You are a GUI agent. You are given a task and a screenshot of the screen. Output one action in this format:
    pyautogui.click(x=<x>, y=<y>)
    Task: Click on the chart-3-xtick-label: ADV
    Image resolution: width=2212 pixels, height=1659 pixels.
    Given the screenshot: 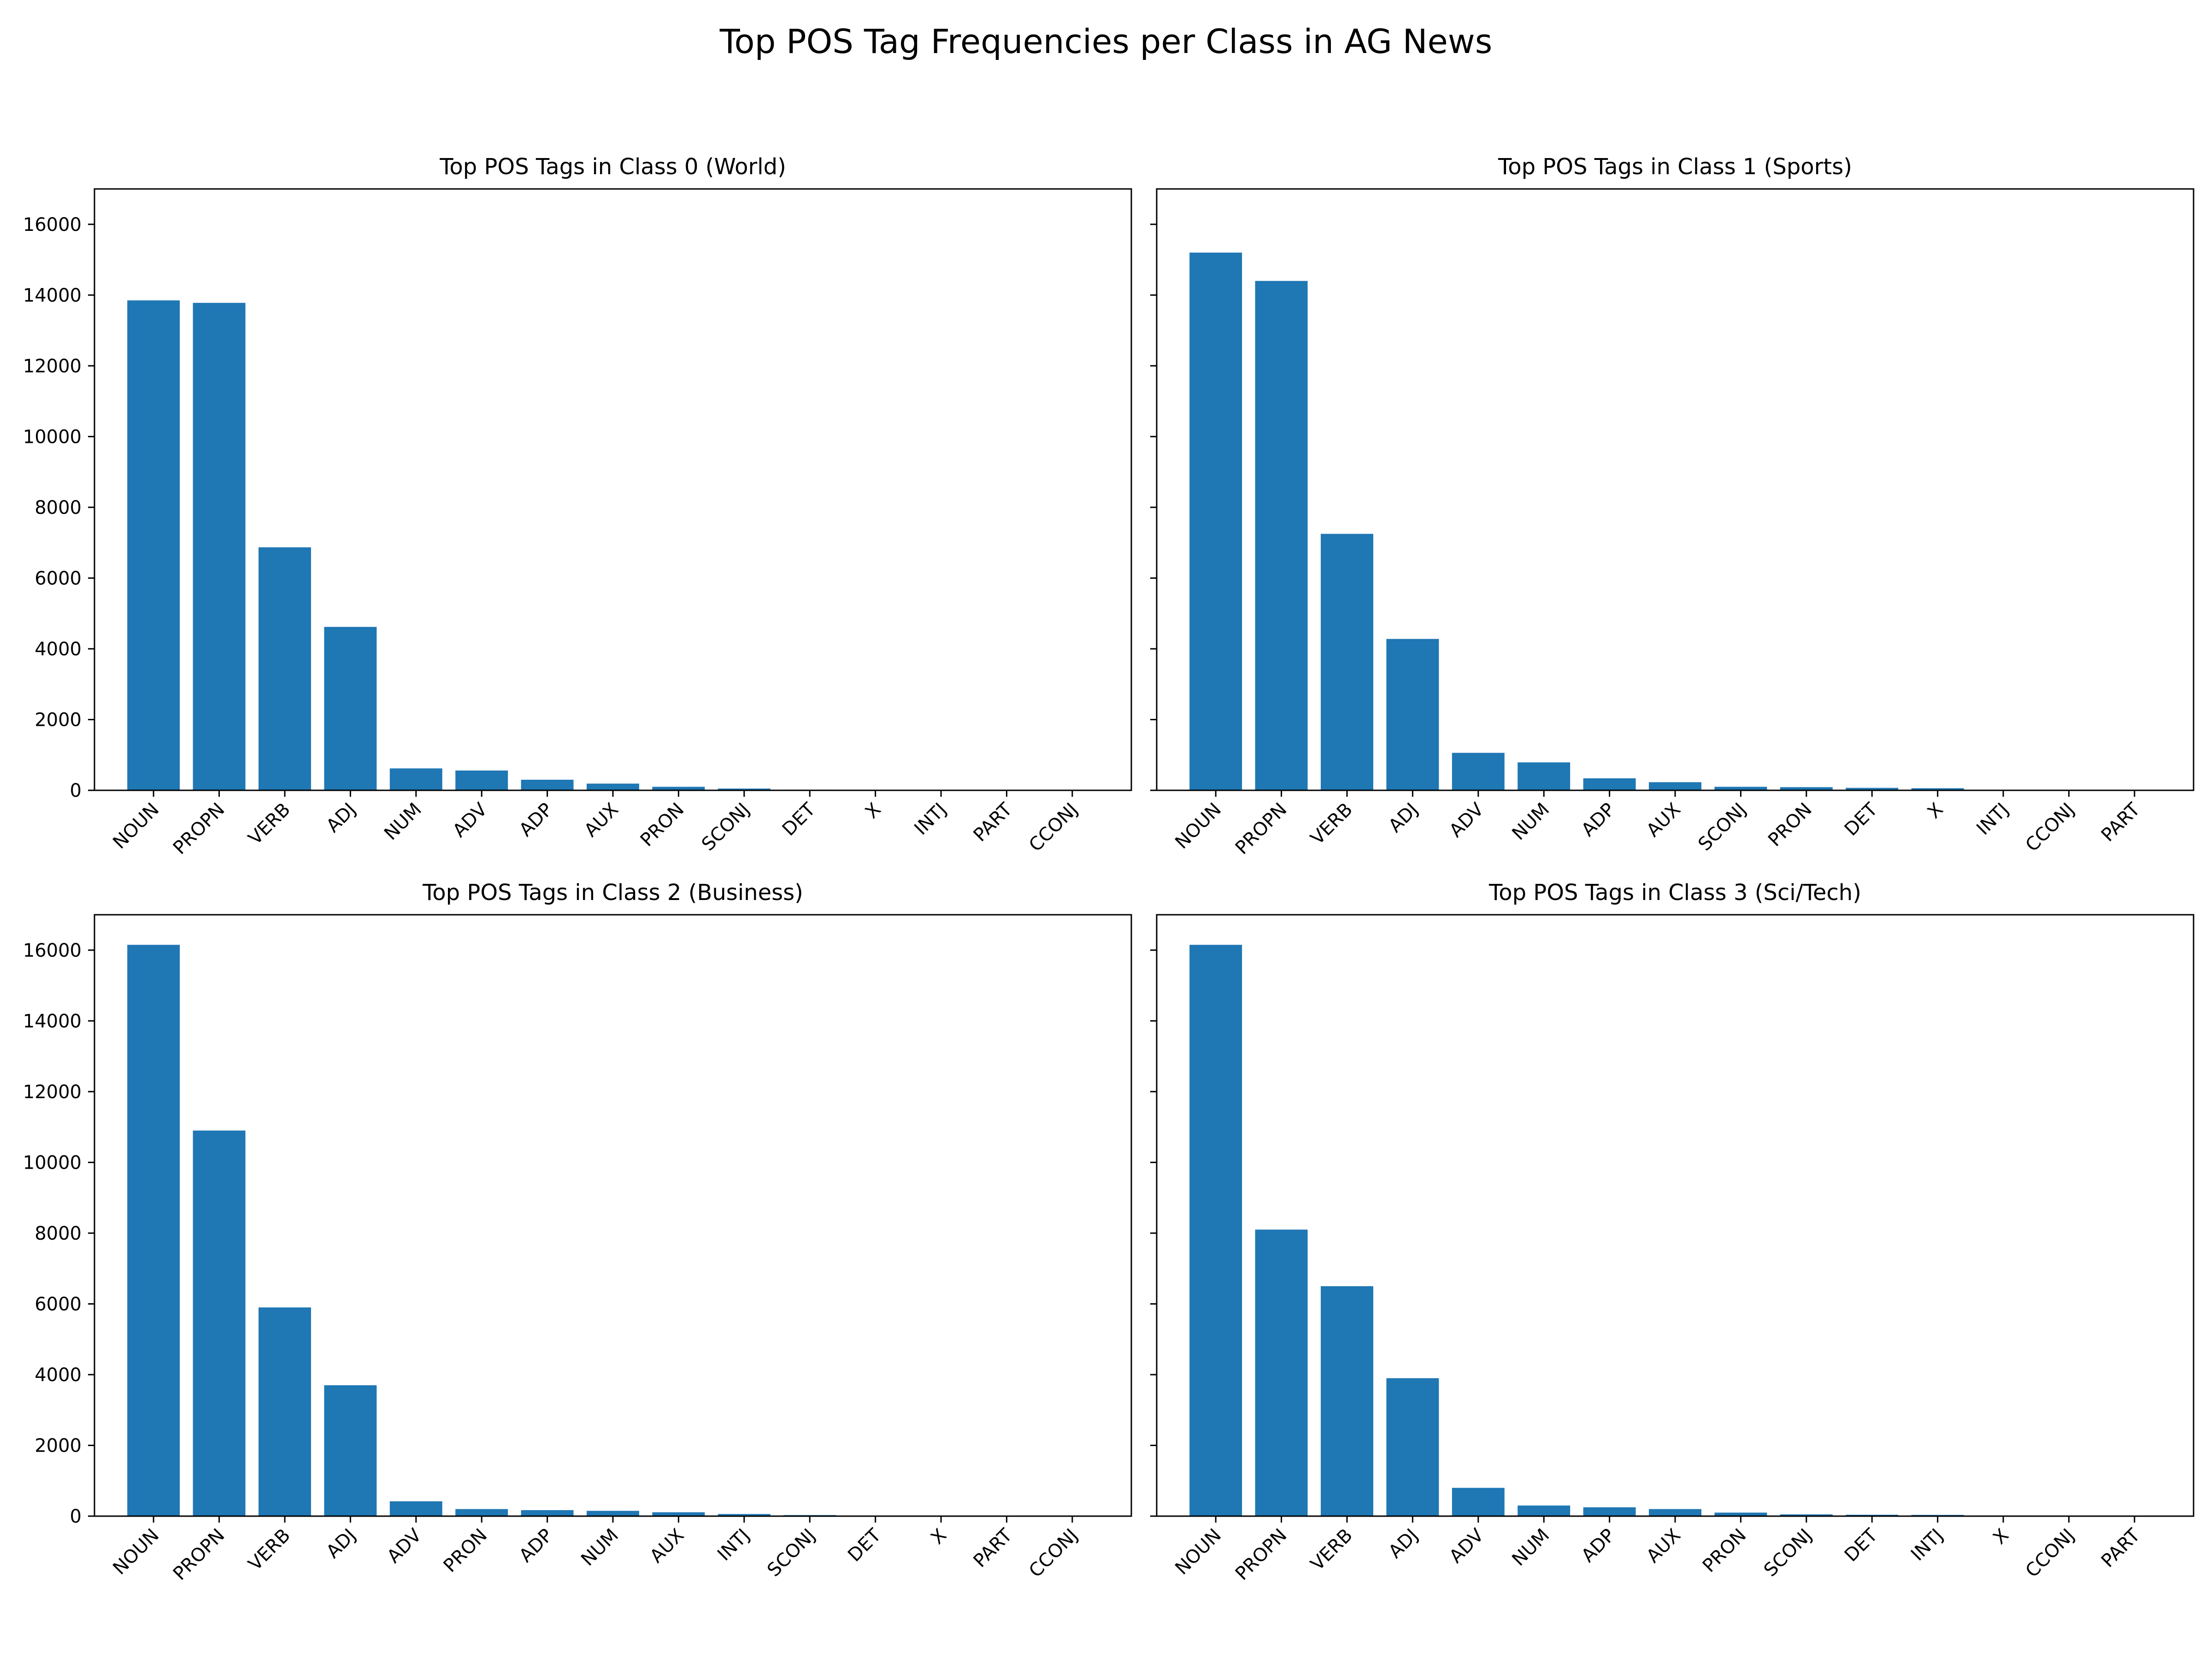 What is the action you would take?
    pyautogui.click(x=1466, y=1545)
    